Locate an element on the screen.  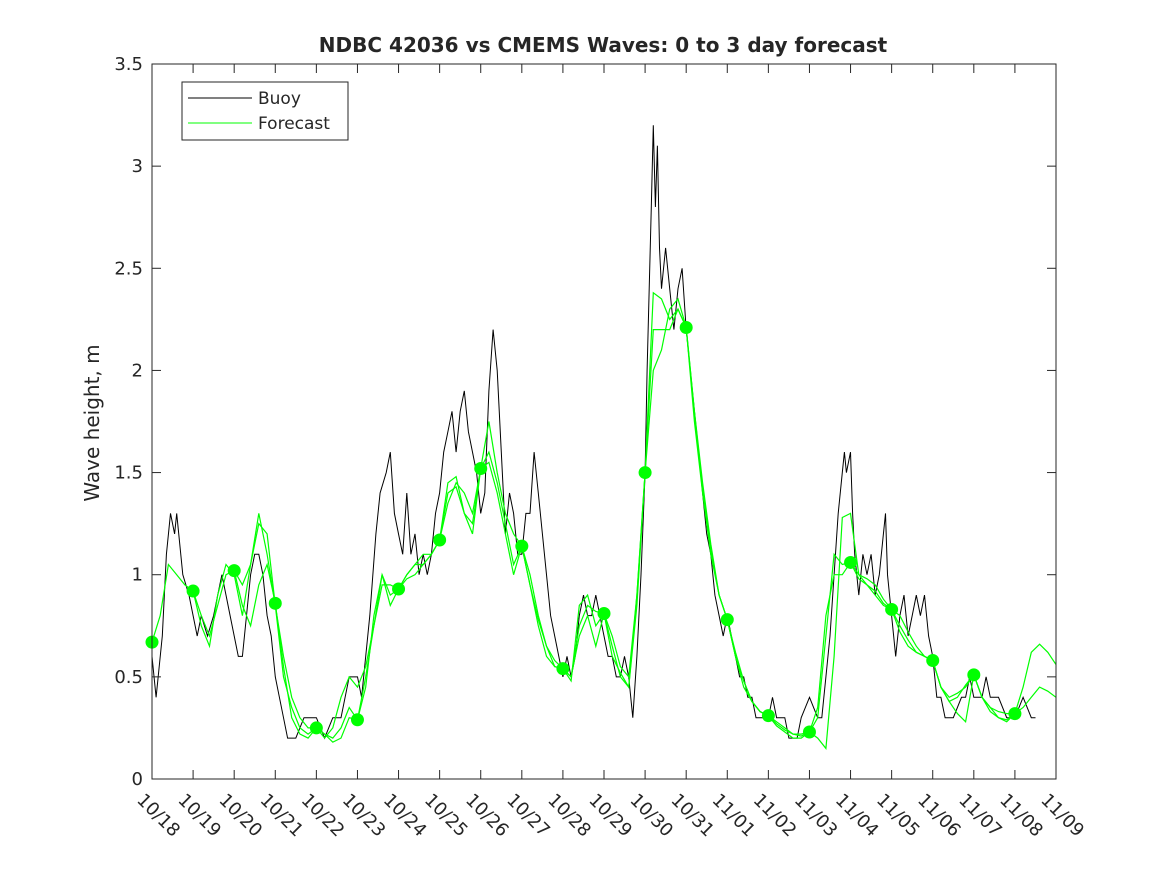
y-tick-label: 3.5 is located at coordinates (128, 64).